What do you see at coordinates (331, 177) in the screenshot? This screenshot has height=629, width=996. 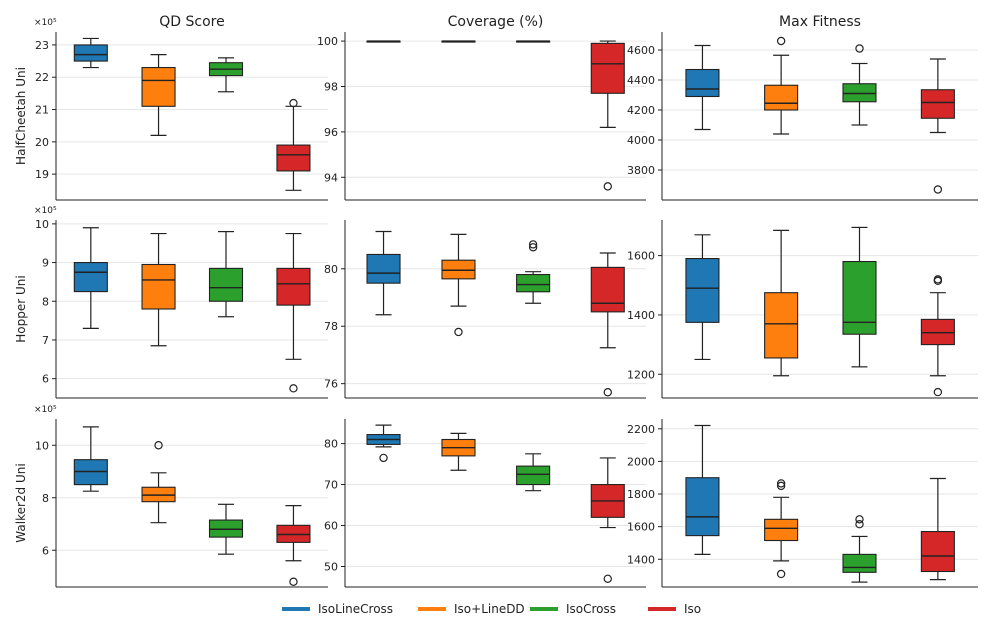 I see `y-tick-label: 94` at bounding box center [331, 177].